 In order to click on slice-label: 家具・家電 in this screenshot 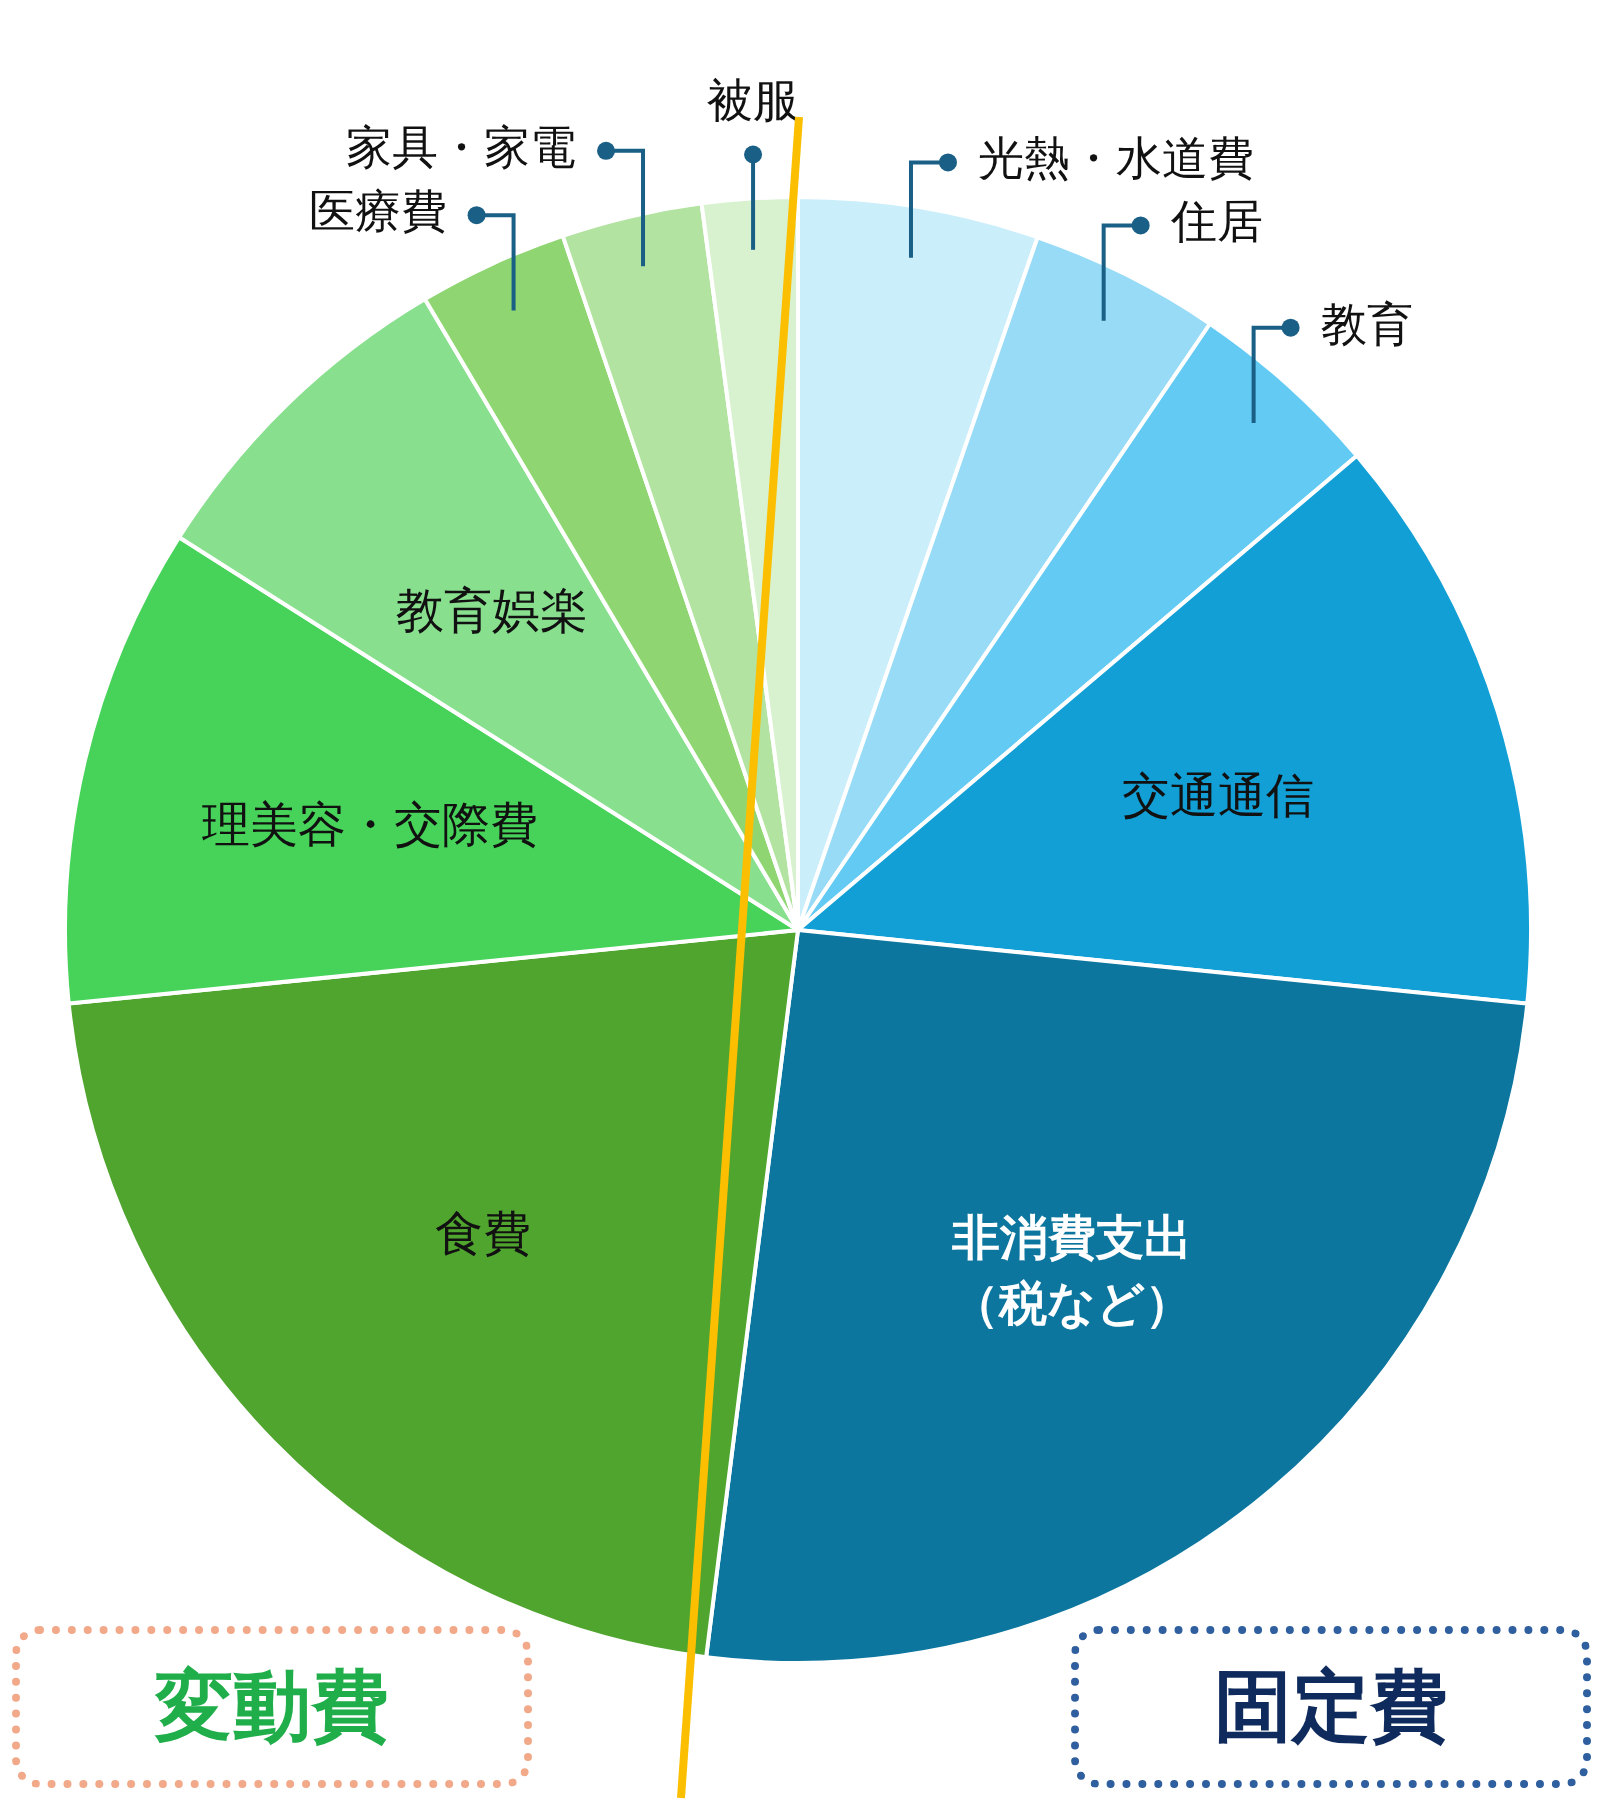, I will do `click(461, 146)`.